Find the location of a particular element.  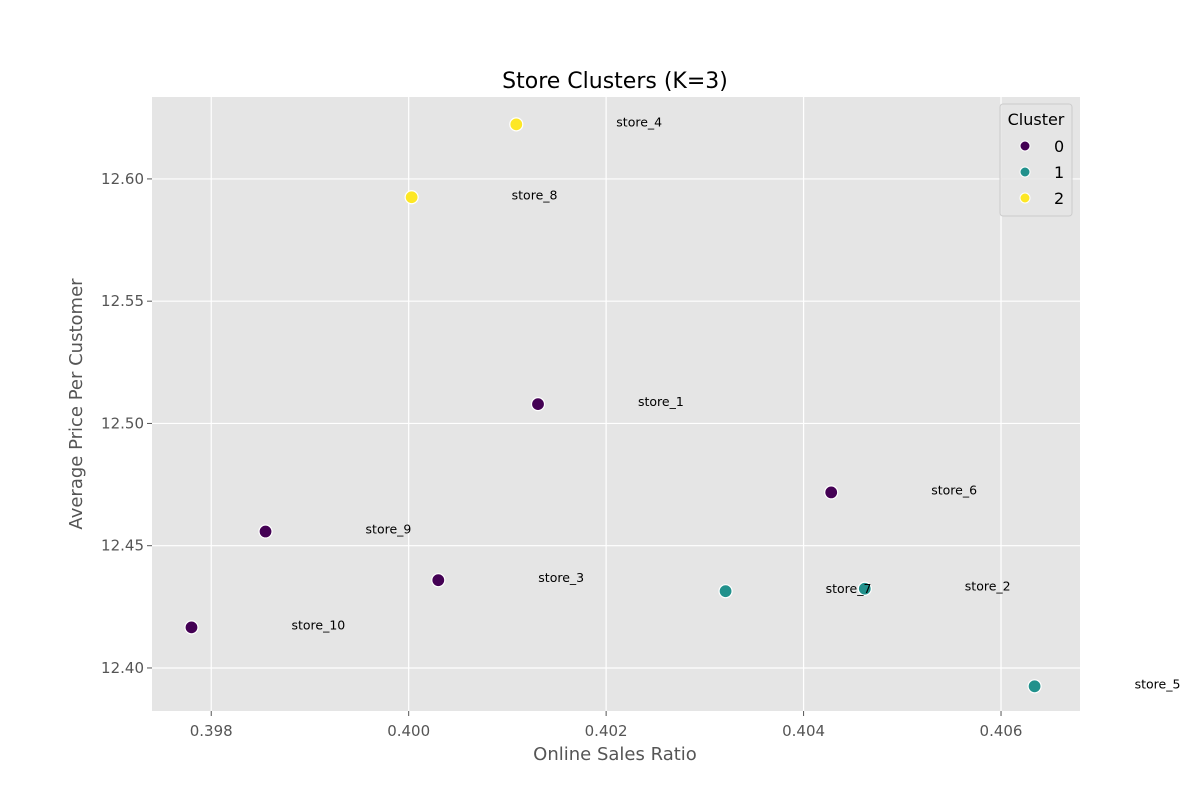

legend-box is located at coordinates (1036, 160).